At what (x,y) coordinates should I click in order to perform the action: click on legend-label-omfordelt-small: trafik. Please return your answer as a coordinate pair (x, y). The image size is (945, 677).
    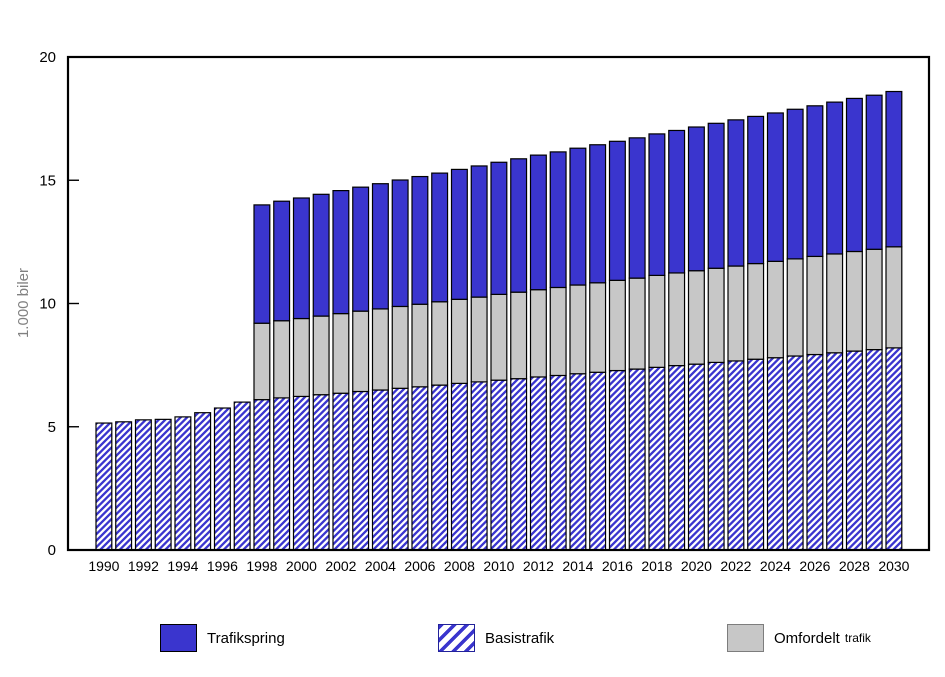
    Looking at the image, I should click on (857, 638).